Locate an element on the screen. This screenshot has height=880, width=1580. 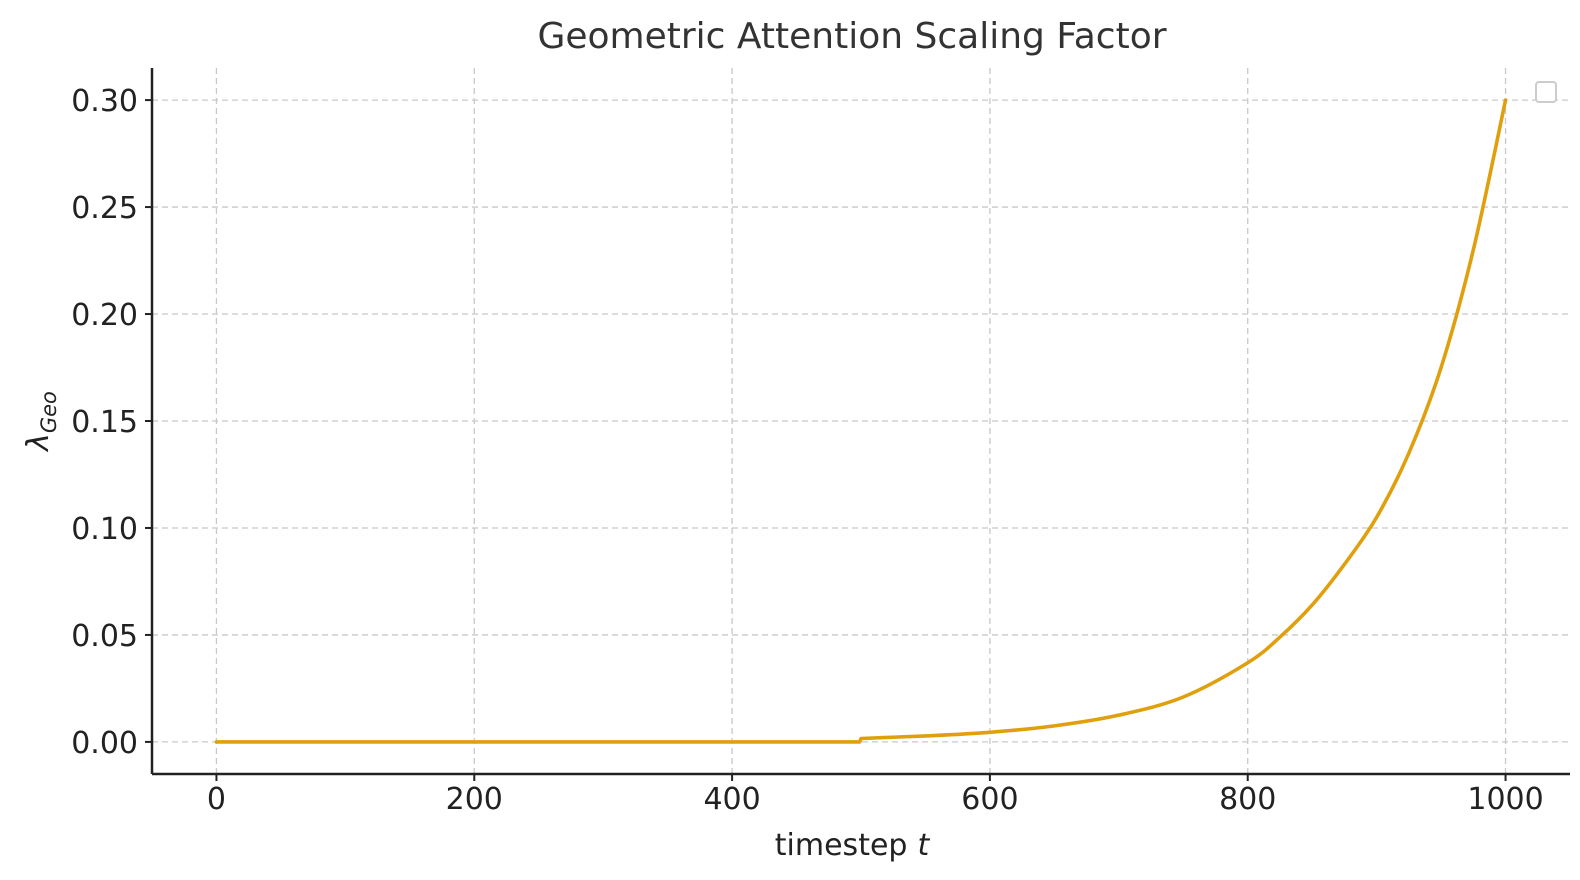
y-tick-label-5: 0.25 is located at coordinates (104, 208).